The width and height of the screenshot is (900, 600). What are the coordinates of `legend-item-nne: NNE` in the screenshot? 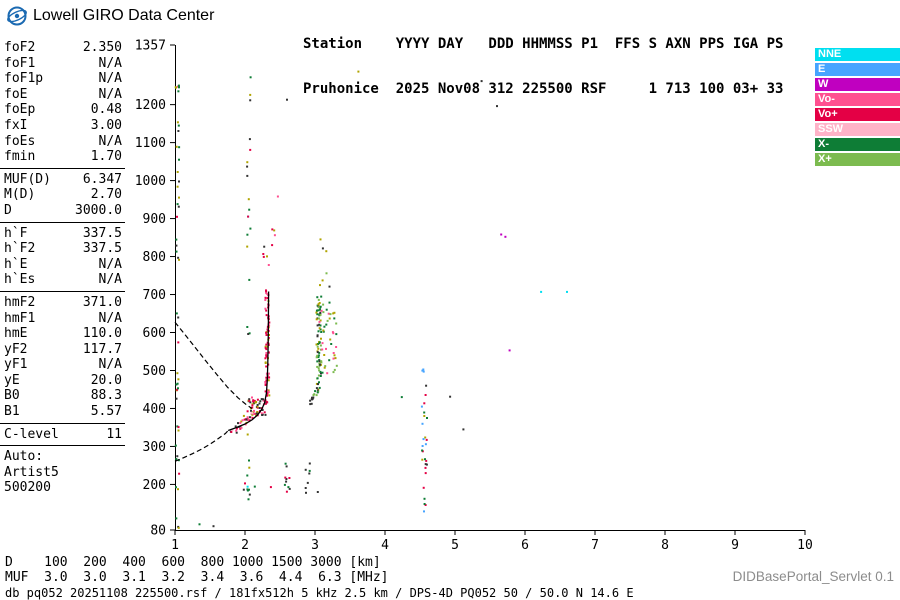 It's located at (857, 54).